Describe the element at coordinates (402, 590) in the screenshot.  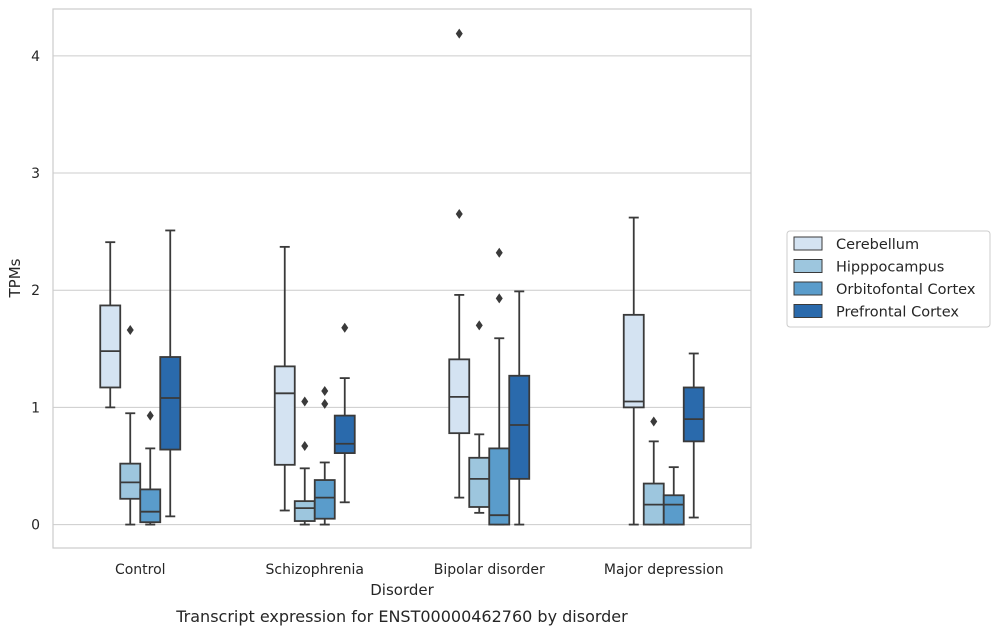
I see `x-axis-label: Disorder` at that location.